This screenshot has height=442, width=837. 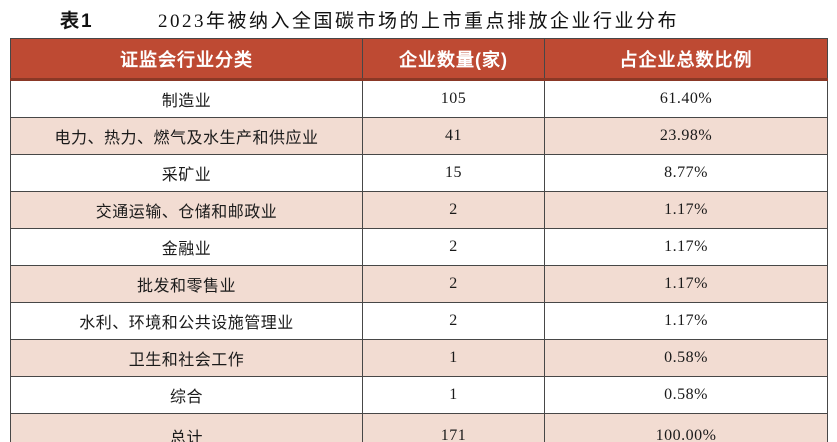 What do you see at coordinates (186, 59) in the screenshot?
I see `header-industry-classification: 证监会行业分类` at bounding box center [186, 59].